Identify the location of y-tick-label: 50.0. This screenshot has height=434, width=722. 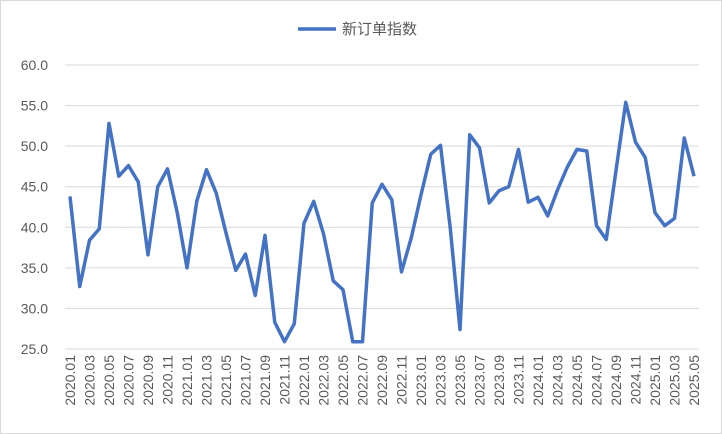
(34, 146).